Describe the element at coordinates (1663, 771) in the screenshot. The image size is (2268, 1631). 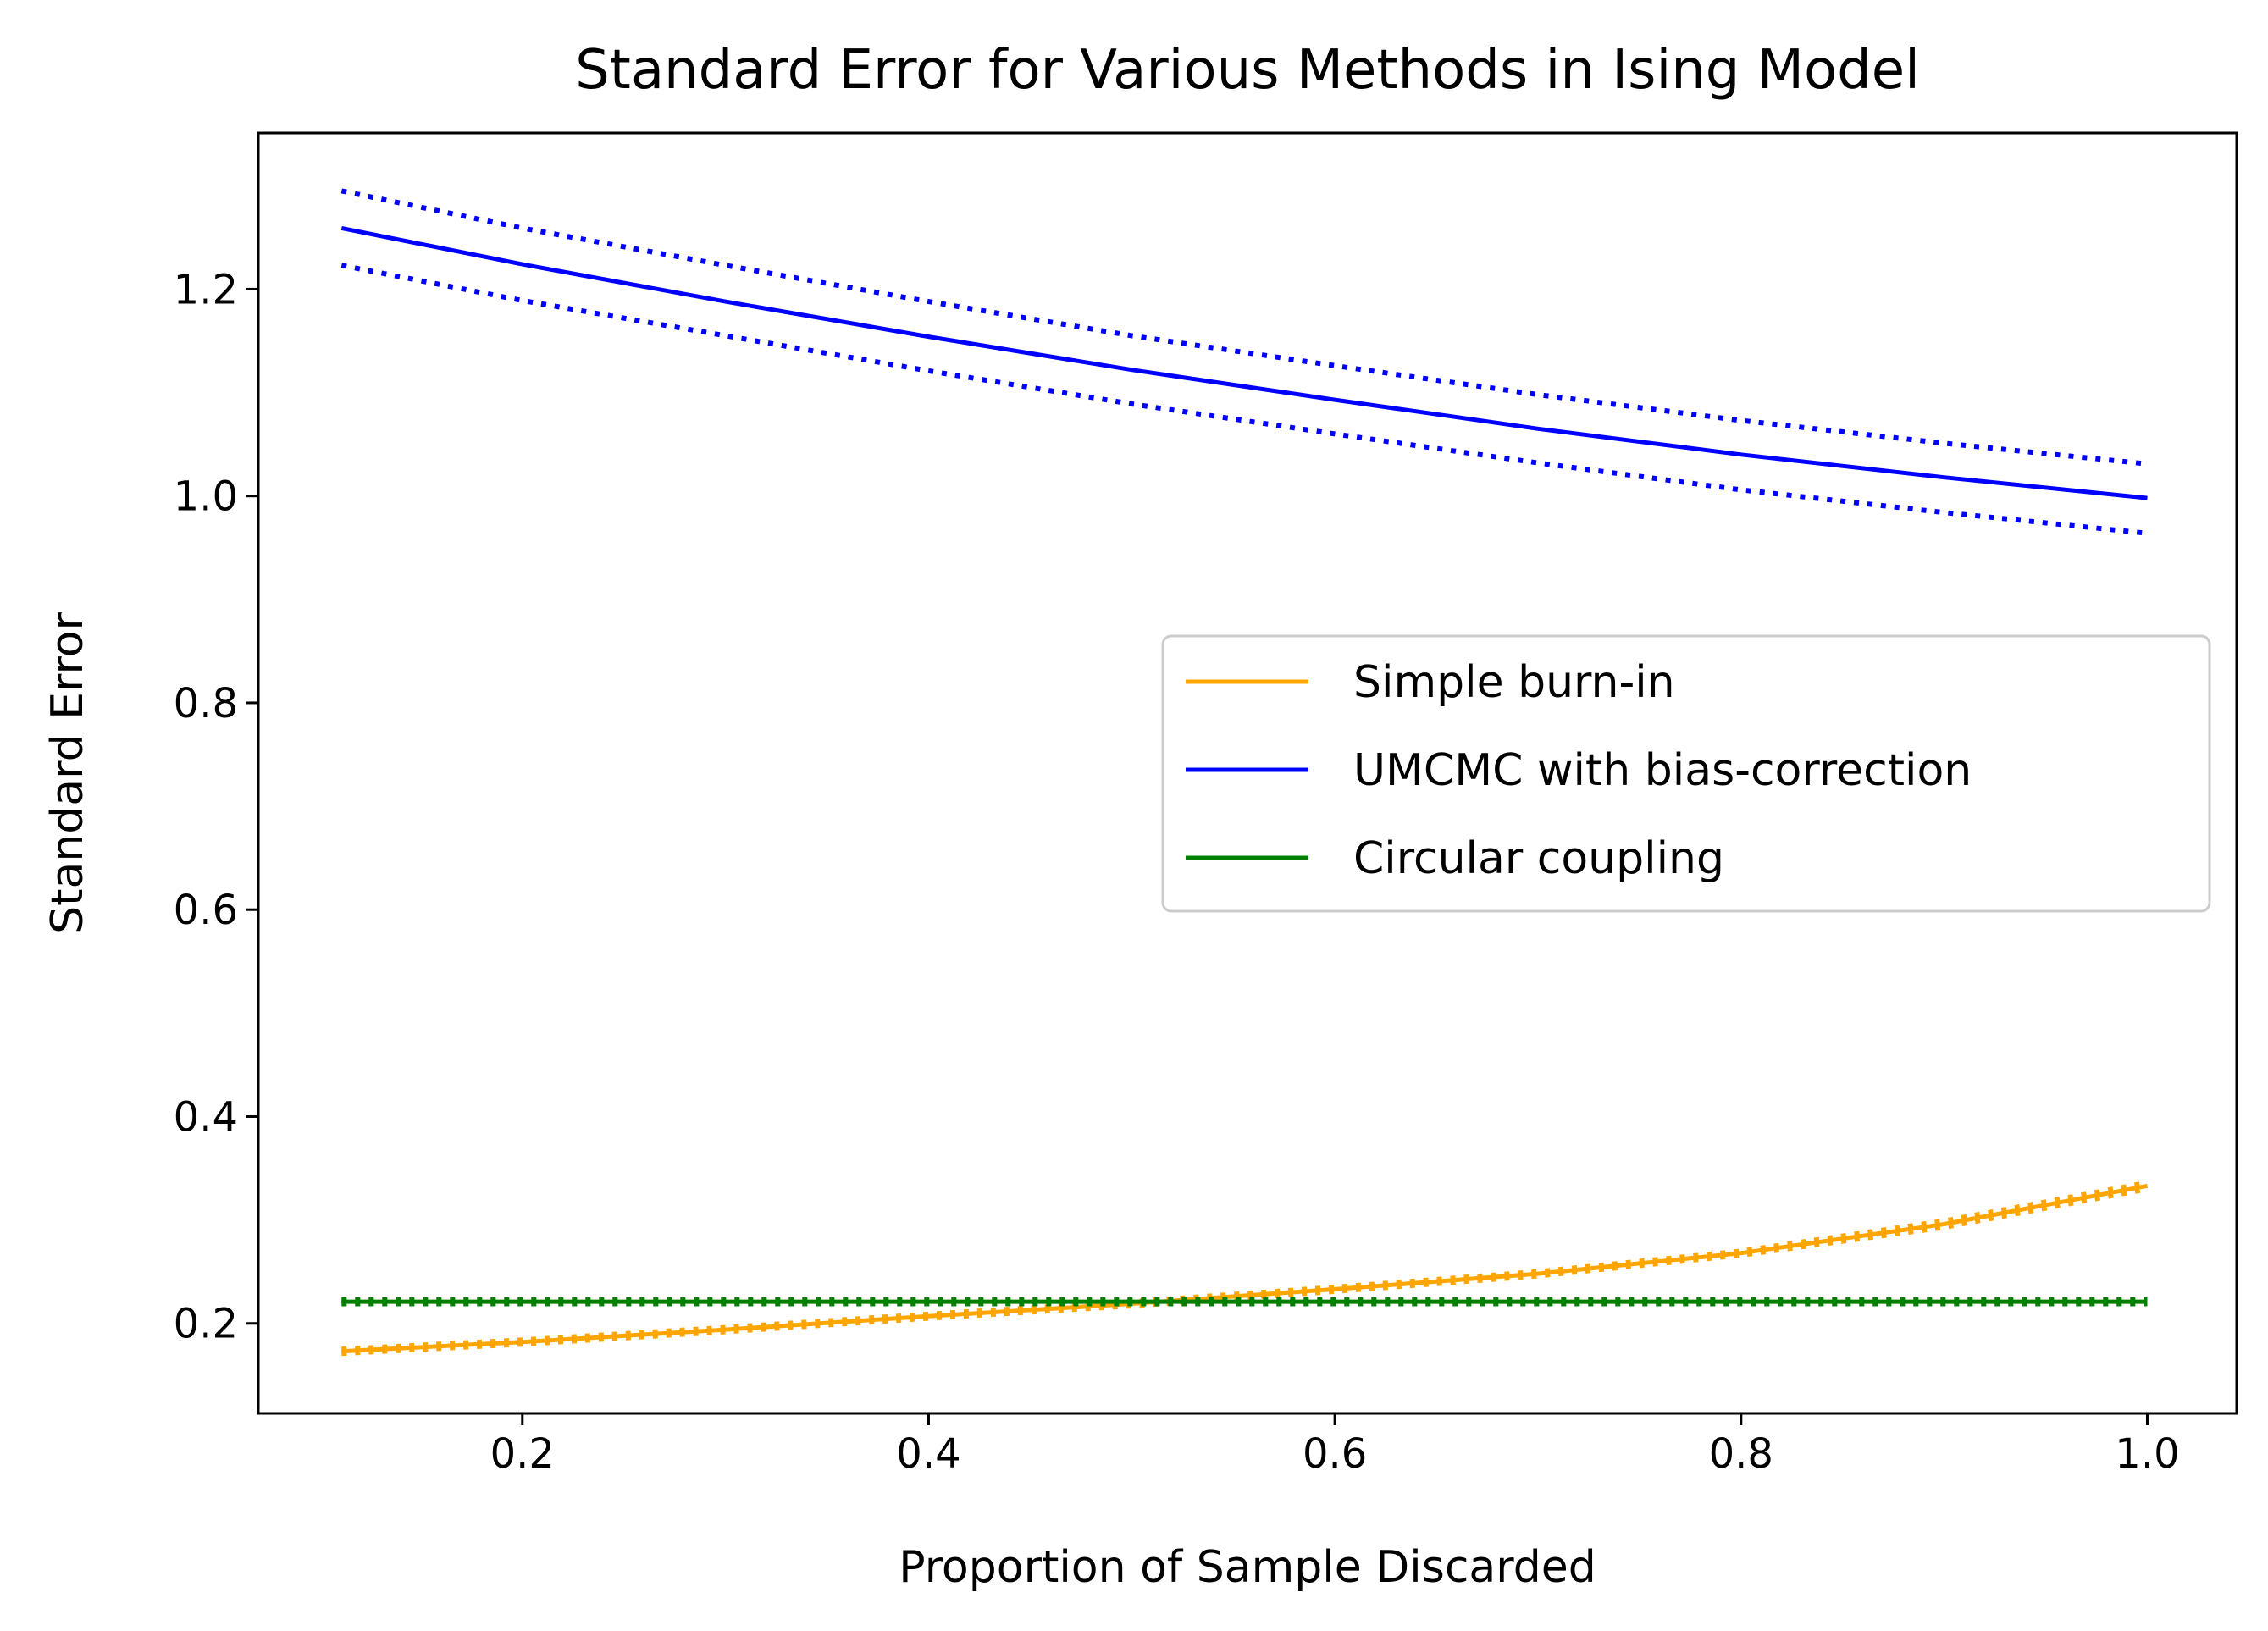
I see `legend-label: UMCMC with bias-correction` at that location.